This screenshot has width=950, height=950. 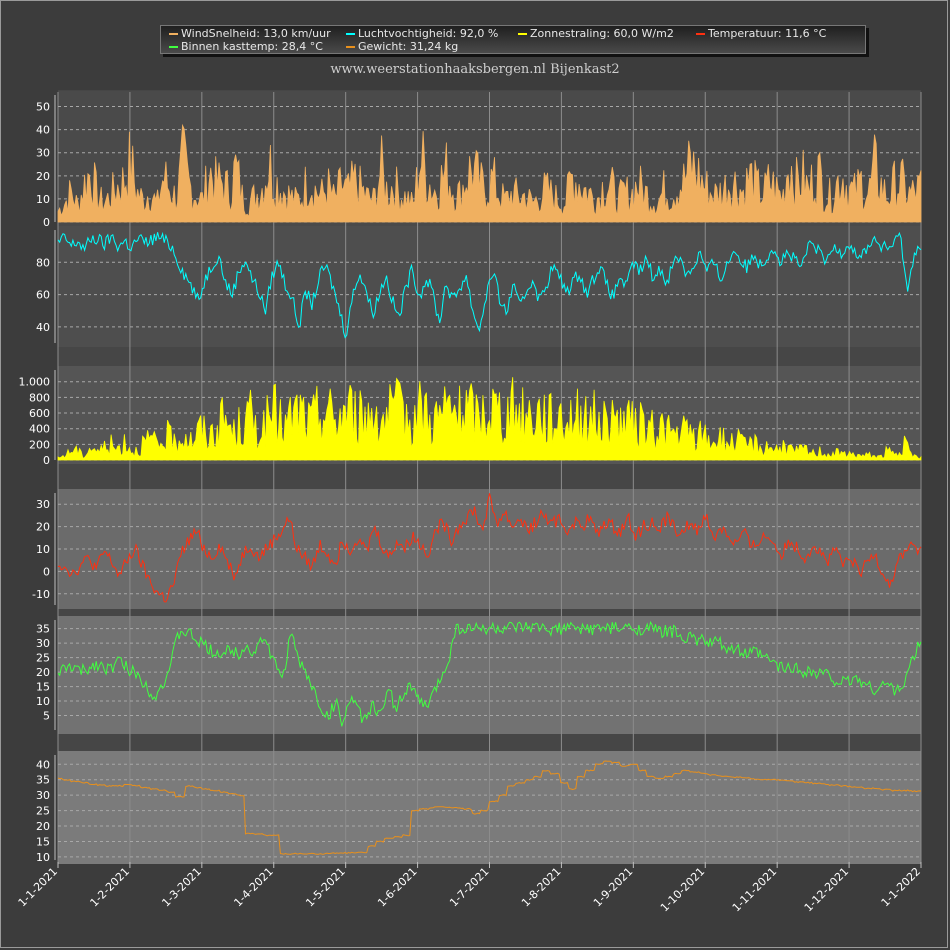 I want to click on y-tick-label: 400, so click(x=39, y=429).